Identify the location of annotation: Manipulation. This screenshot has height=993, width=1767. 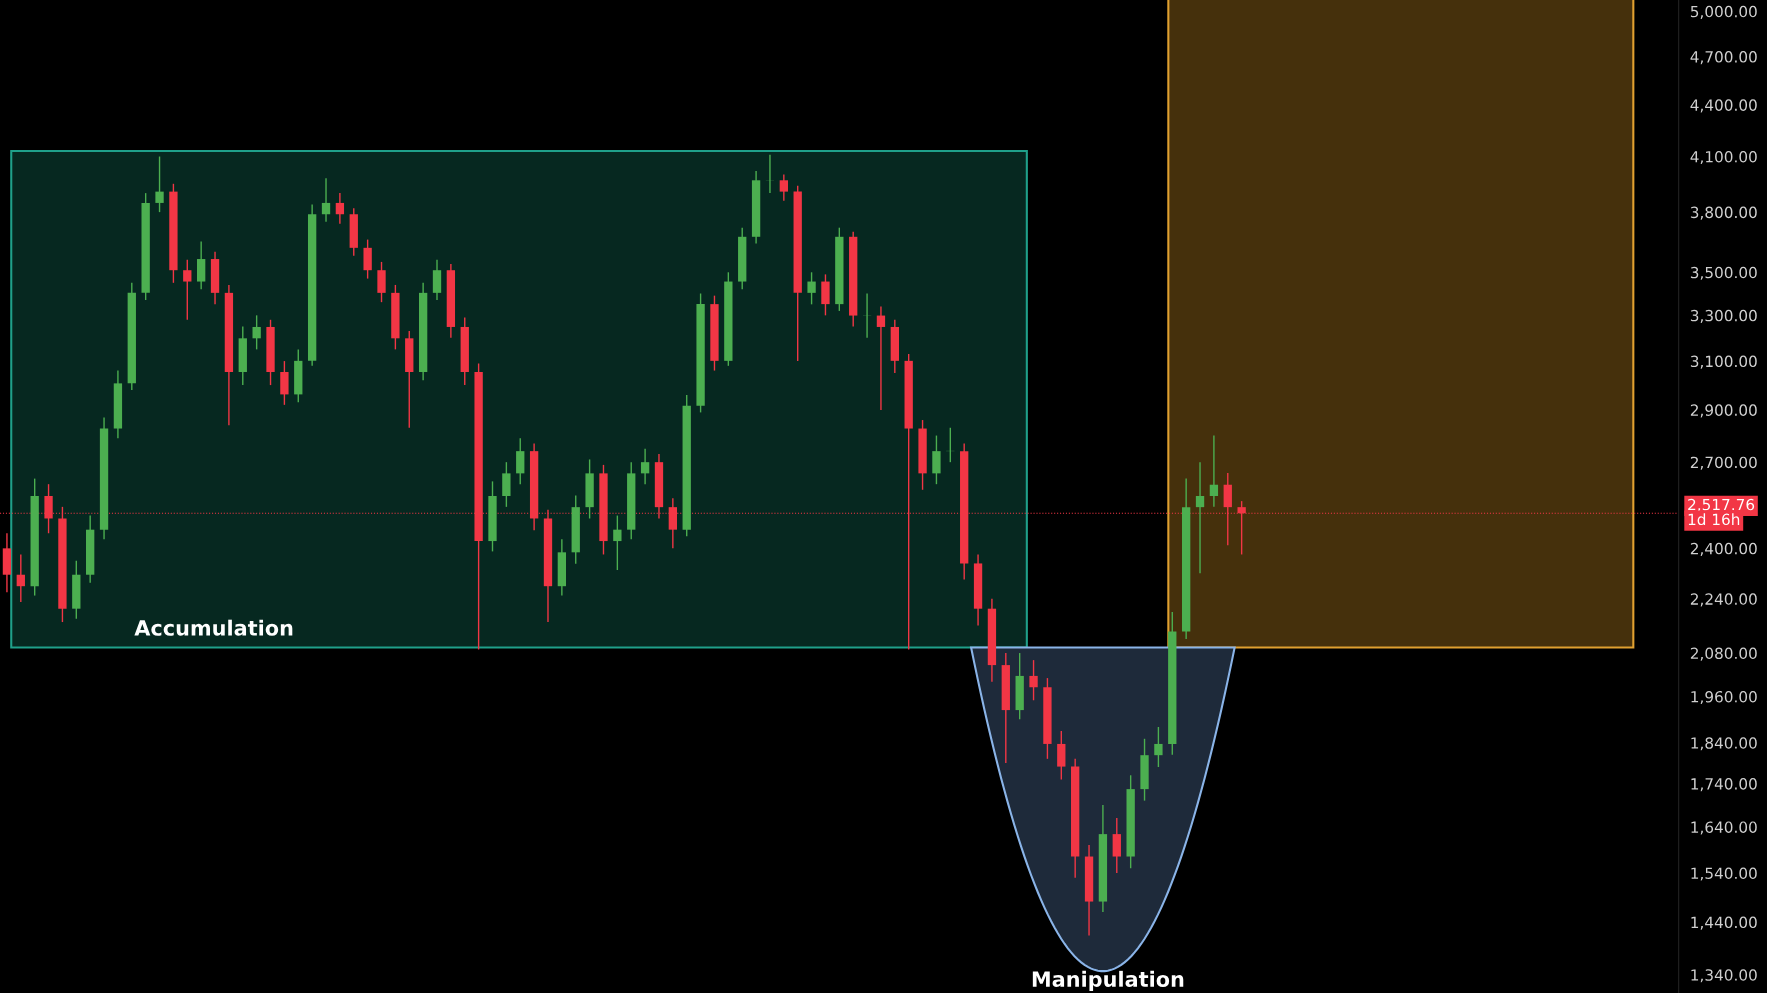
(1108, 981).